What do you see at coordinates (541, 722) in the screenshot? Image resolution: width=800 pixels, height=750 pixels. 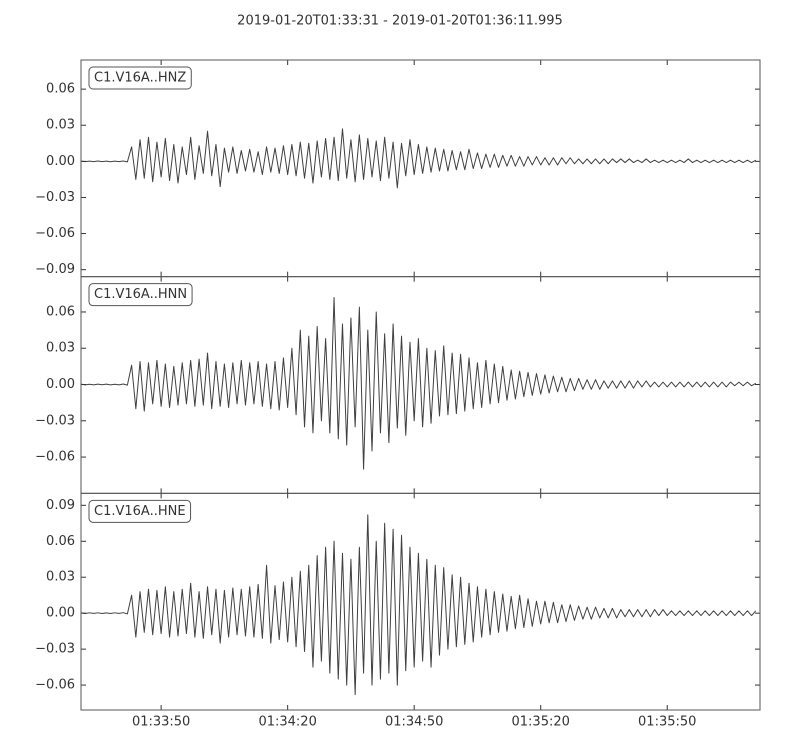 I see `x-tick-label: 01:35:20` at bounding box center [541, 722].